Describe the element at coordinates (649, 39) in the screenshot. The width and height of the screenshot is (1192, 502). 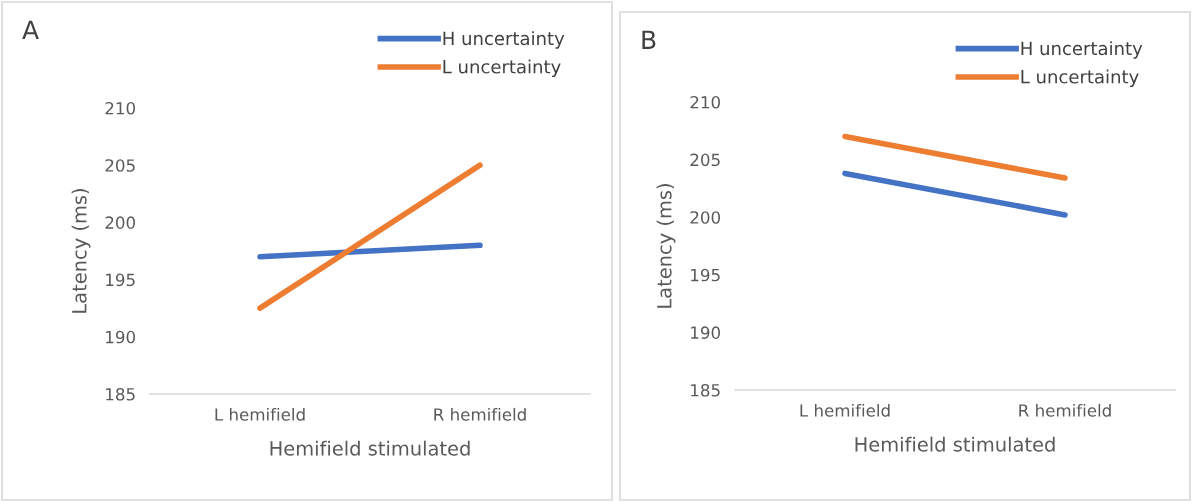
I see `chart-title: B` at that location.